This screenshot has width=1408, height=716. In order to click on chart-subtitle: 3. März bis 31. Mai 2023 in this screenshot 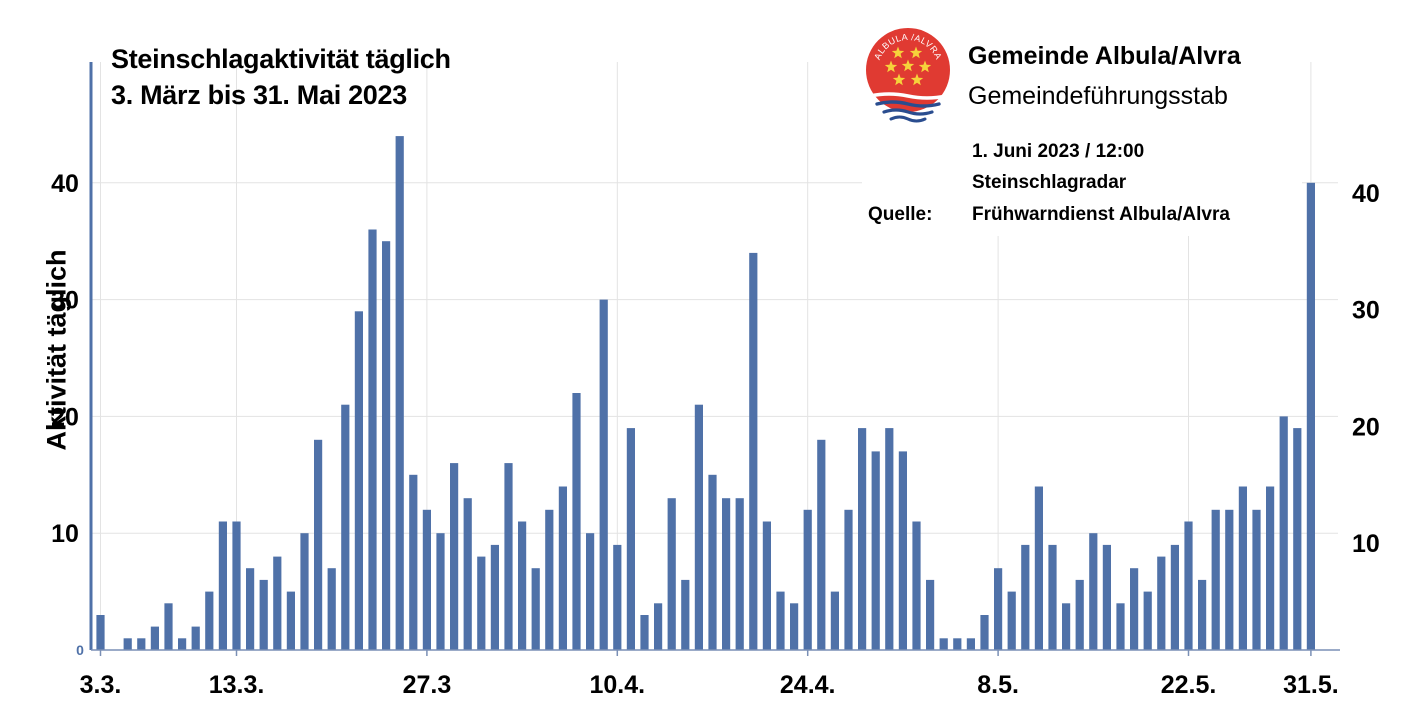, I will do `click(259, 95)`.